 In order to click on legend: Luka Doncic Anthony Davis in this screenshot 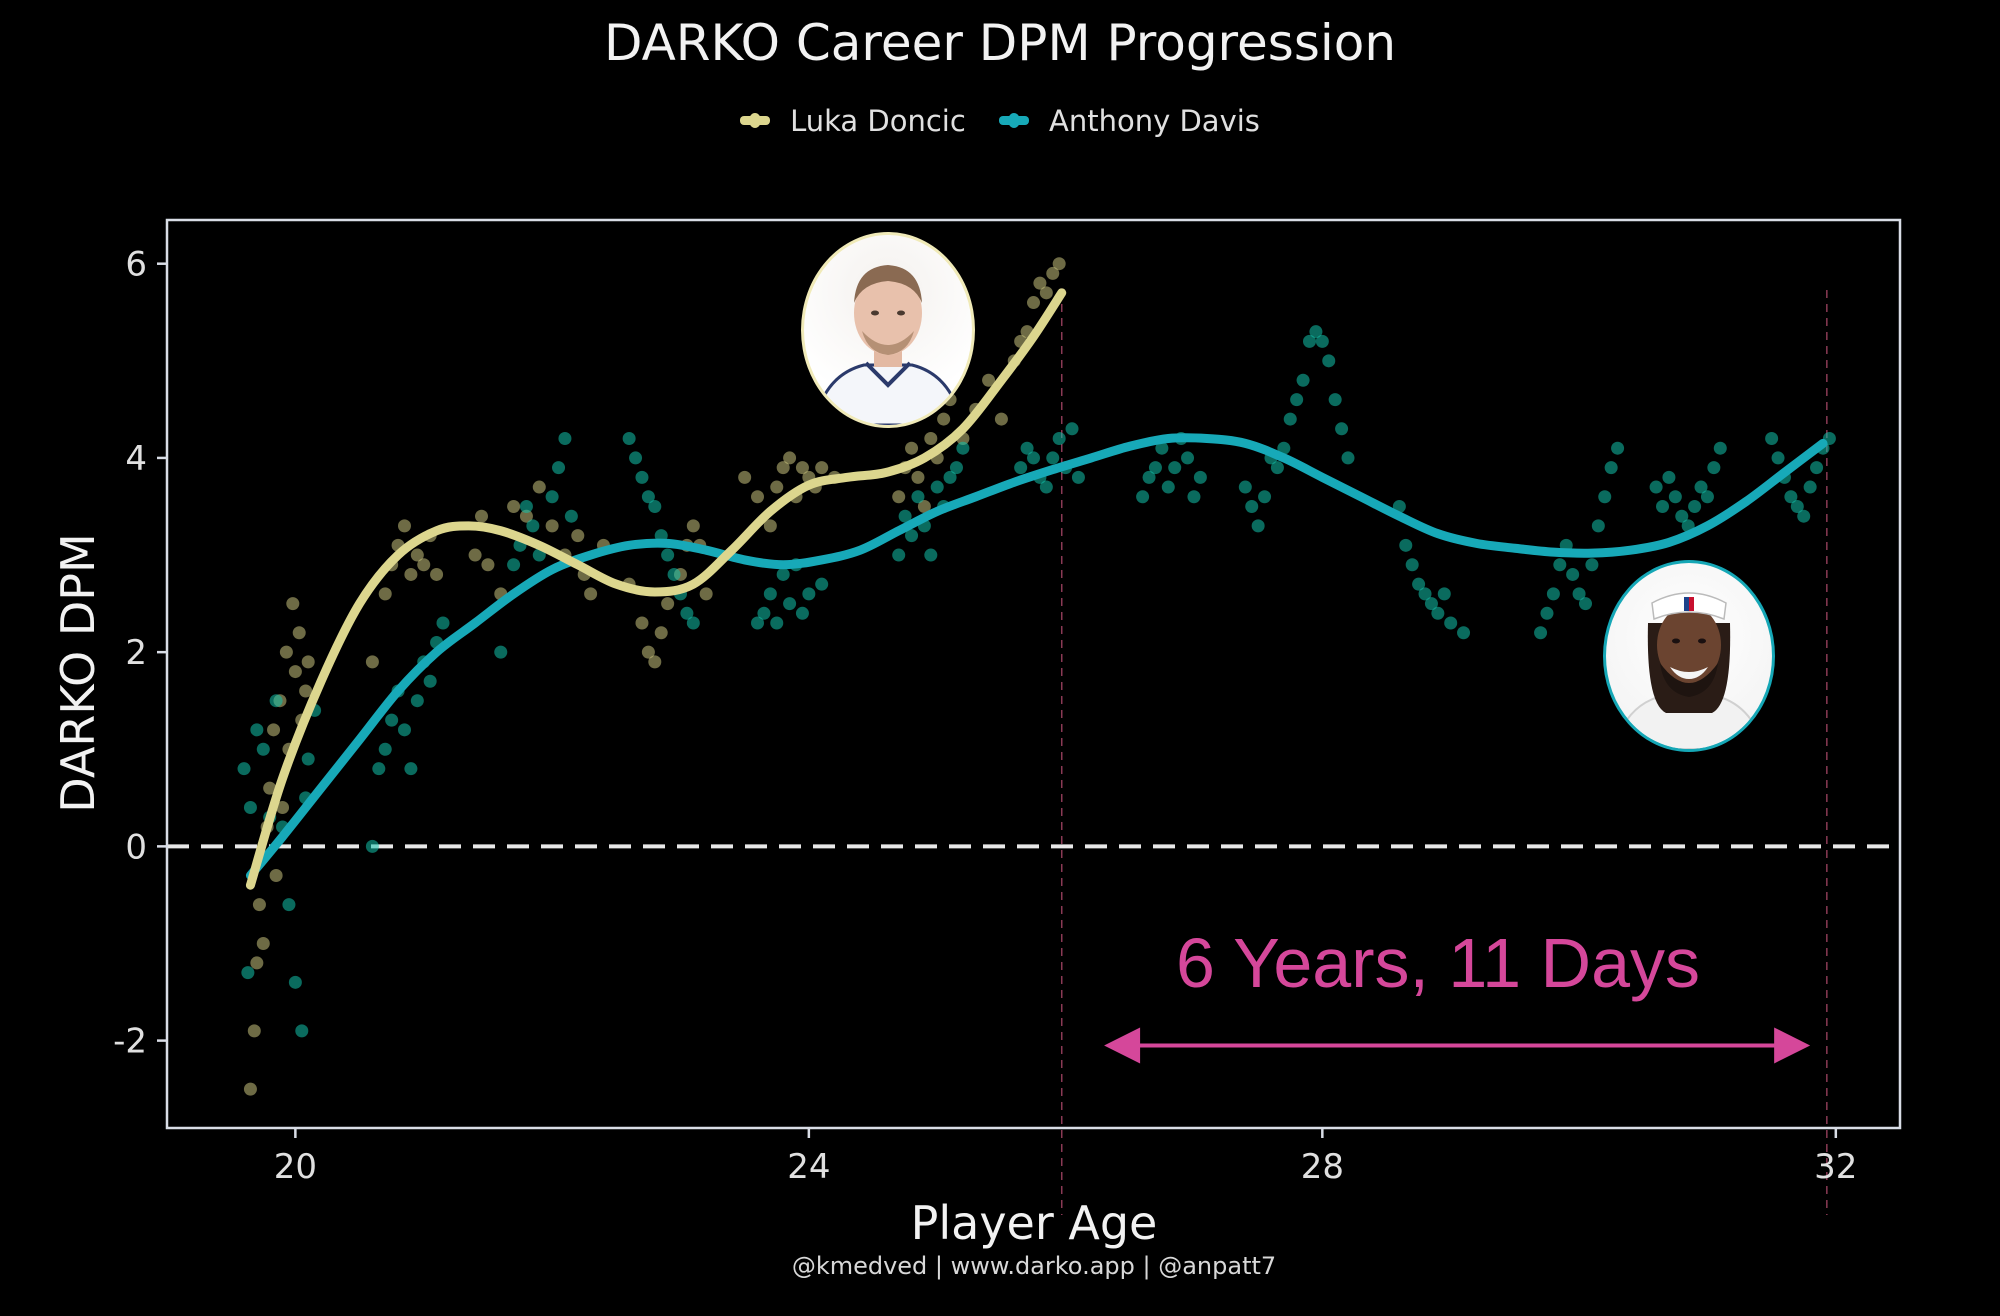, I will do `click(1000, 118)`.